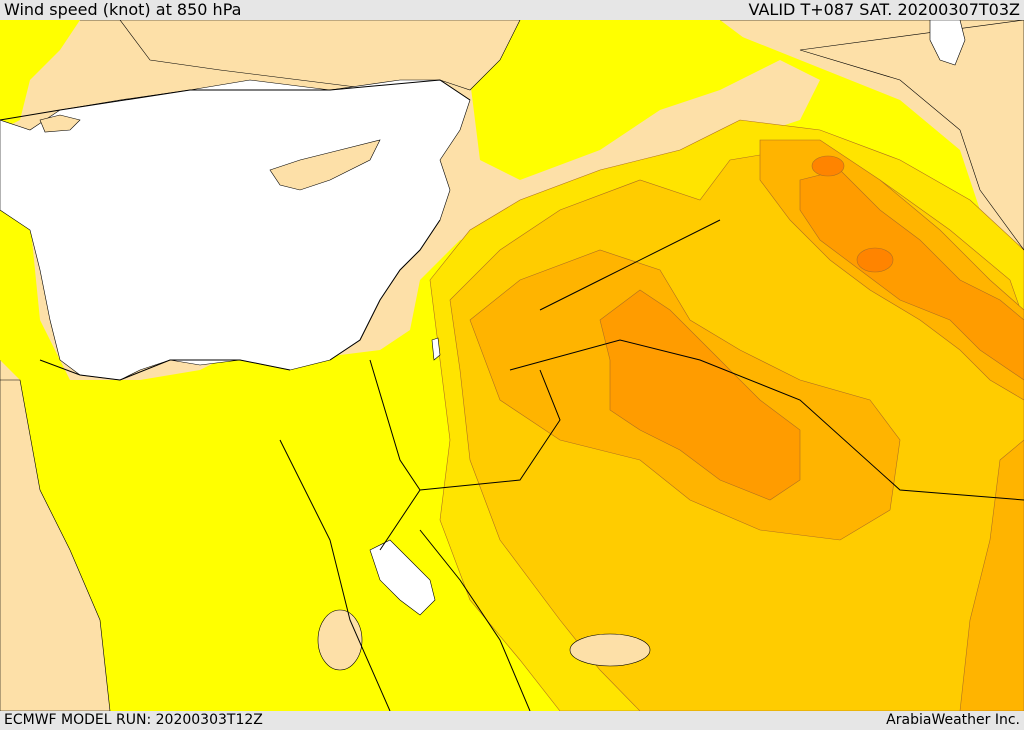  What do you see at coordinates (490, 430) in the screenshot?
I see `saudi-border` at bounding box center [490, 430].